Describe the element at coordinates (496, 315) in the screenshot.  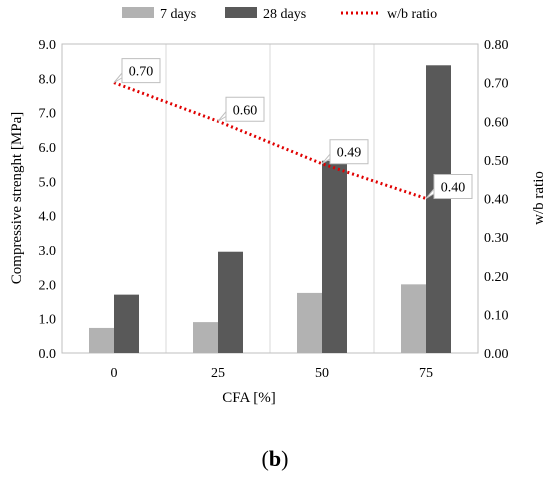
I see `y2-tick-label: 0.10` at that location.